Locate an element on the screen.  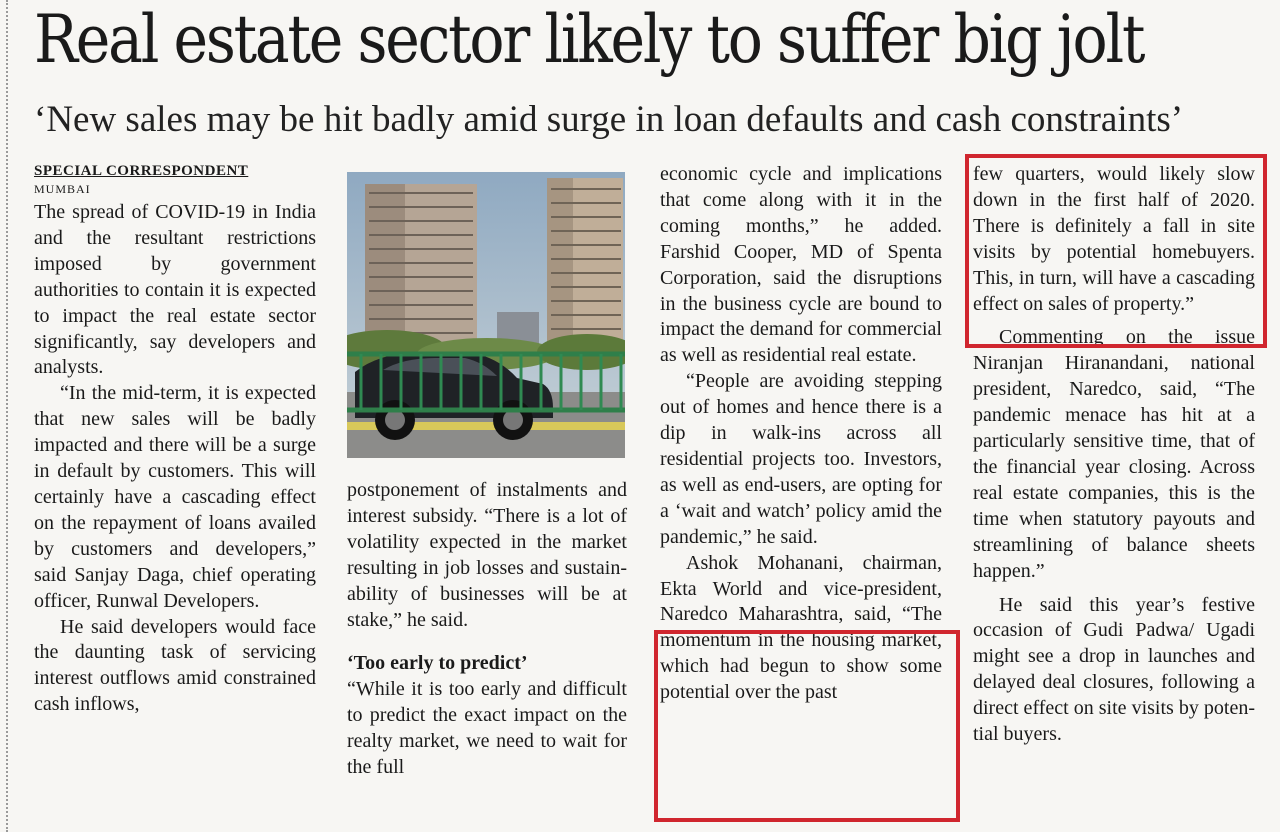
article-photo is located at coordinates (486, 315).